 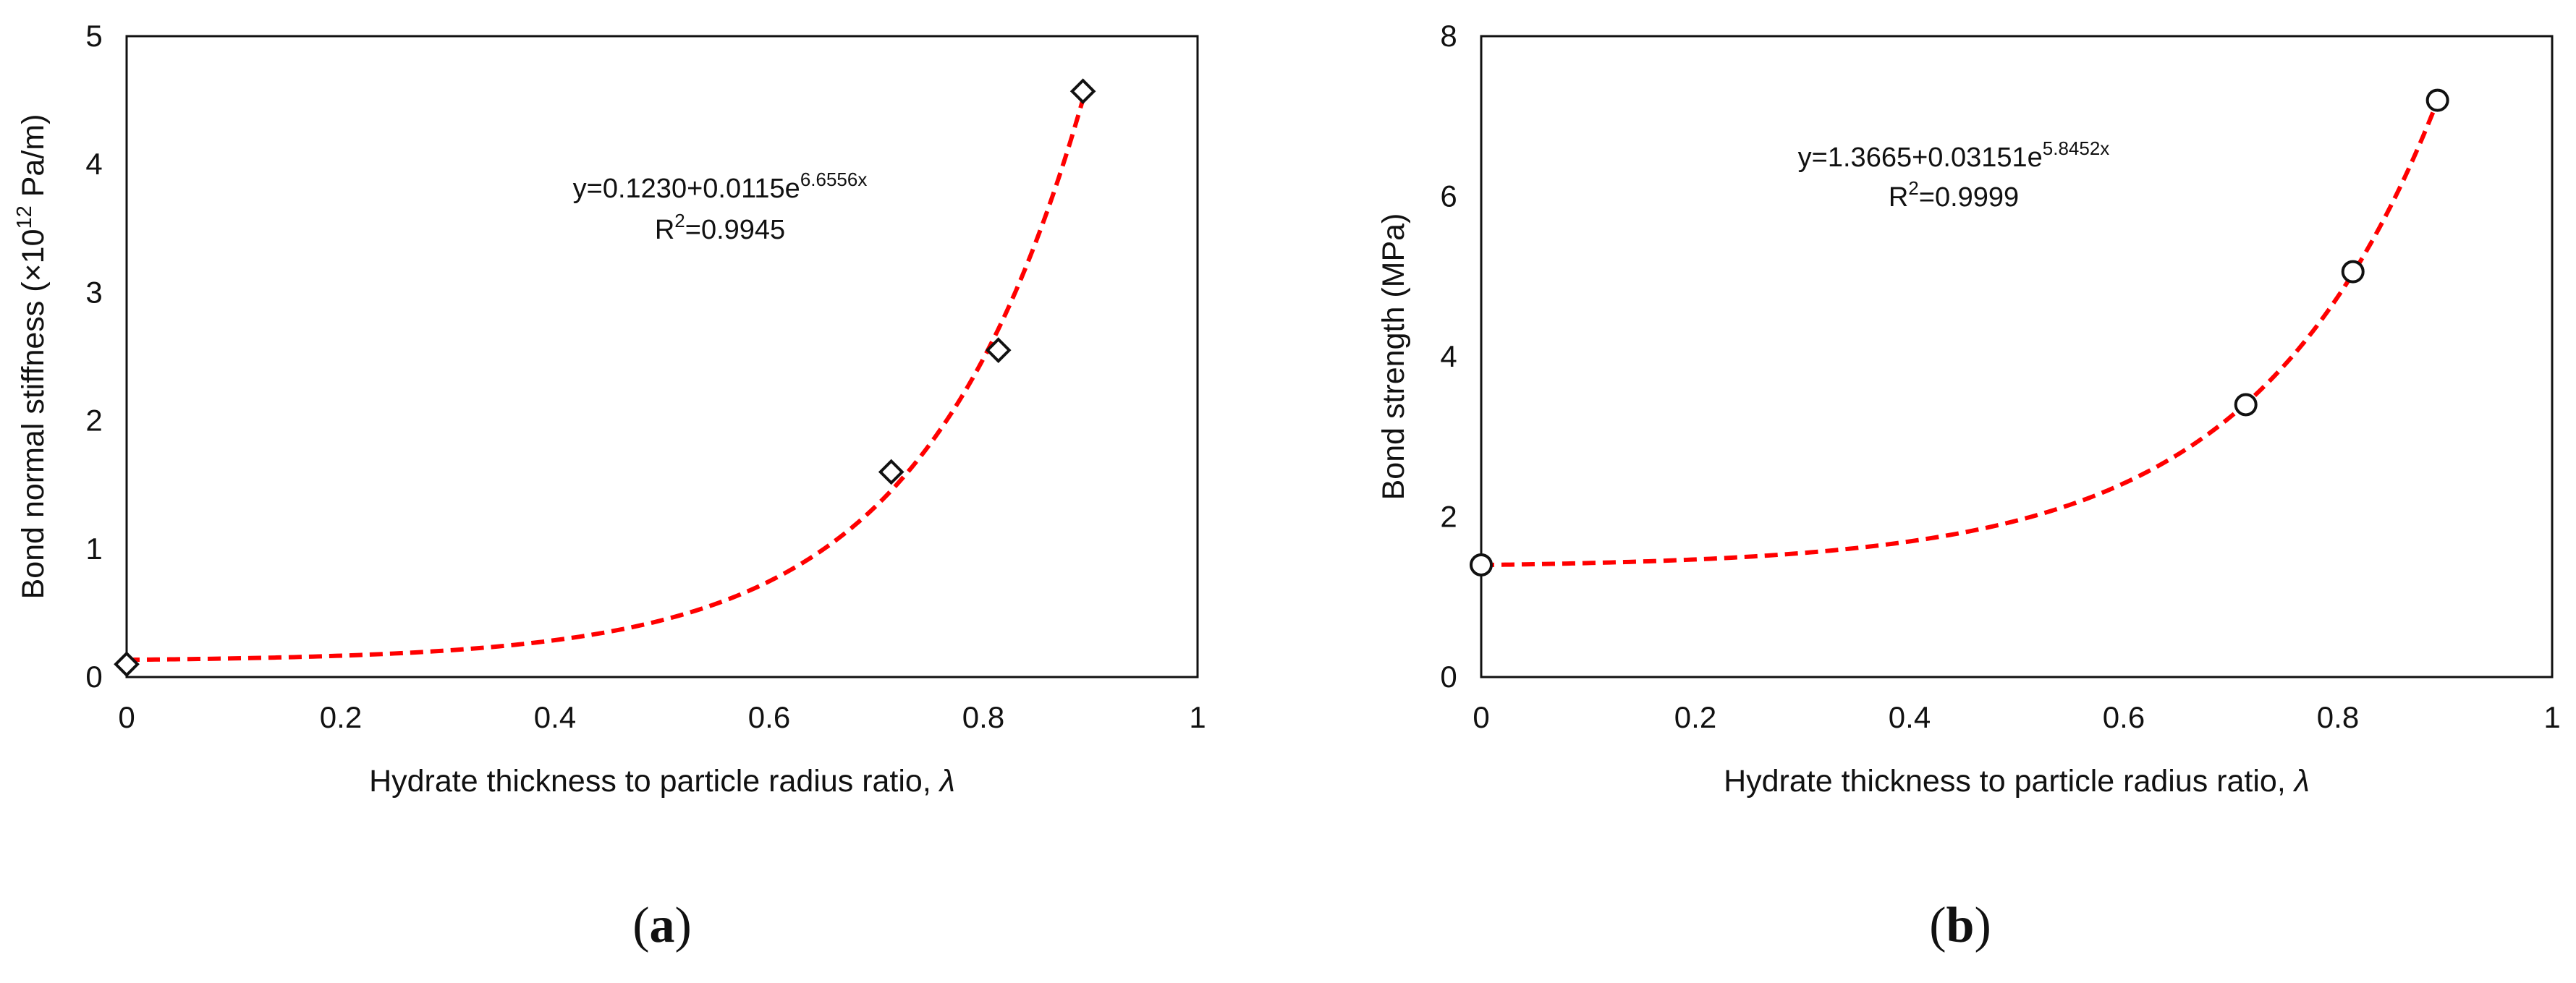 I want to click on y-axis-label: Bond strength (MPa), so click(x=1393, y=357).